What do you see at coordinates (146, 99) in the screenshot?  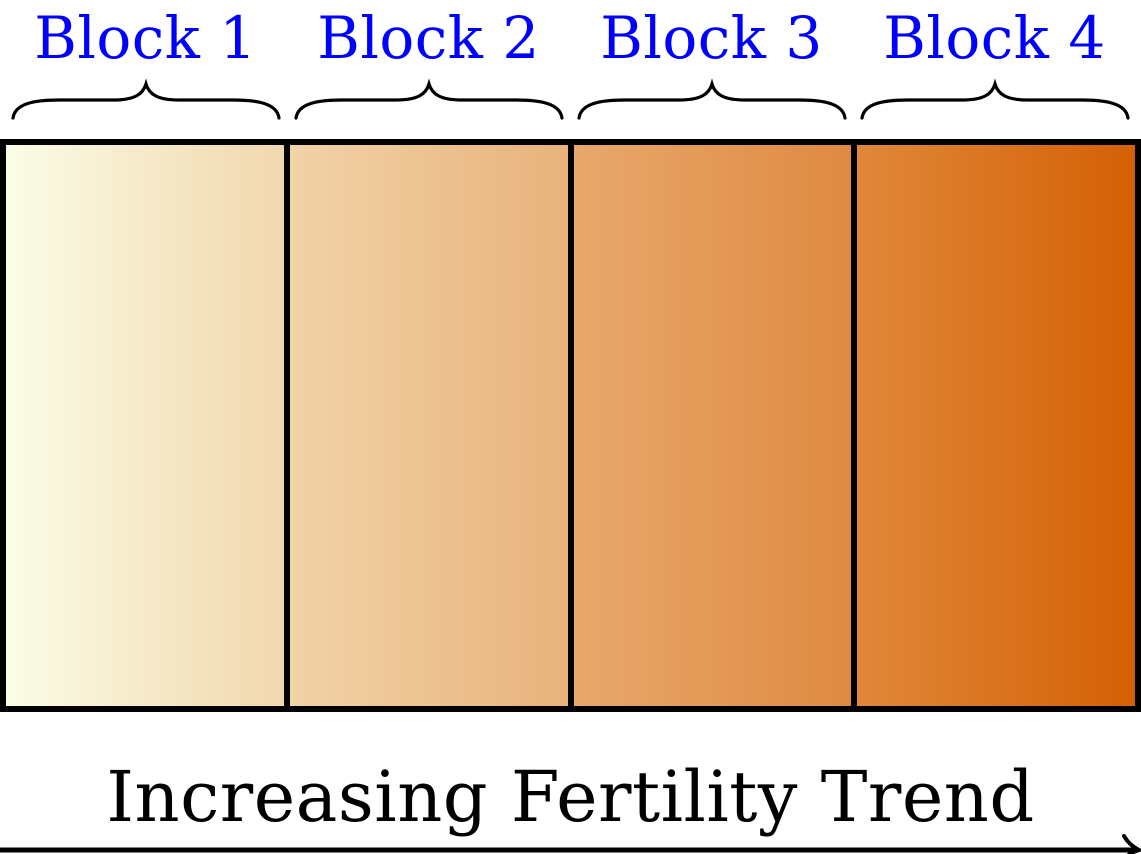 I see `block-1-brace` at bounding box center [146, 99].